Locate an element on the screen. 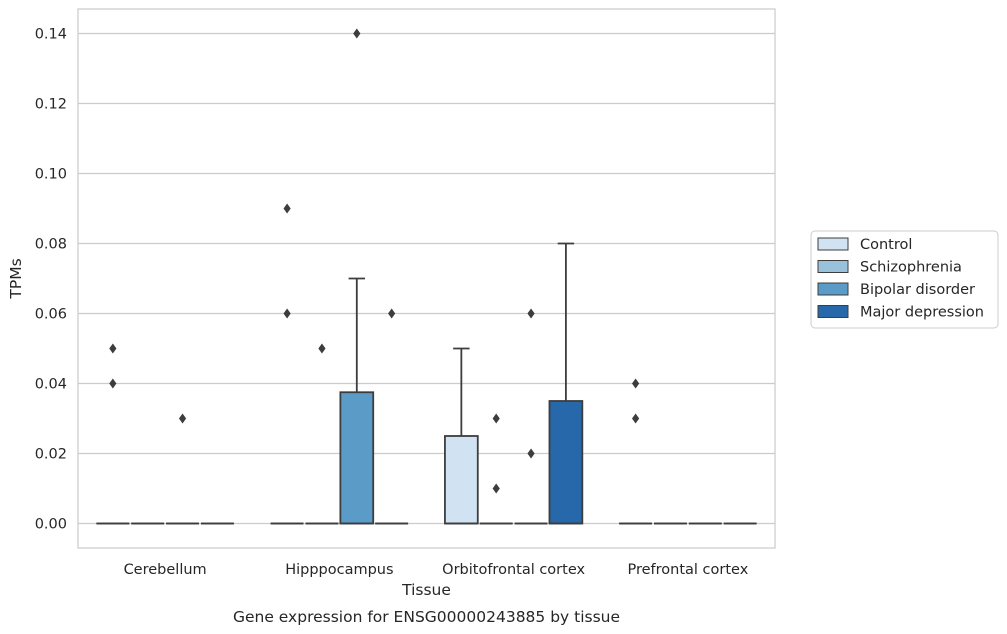 The height and width of the screenshot is (634, 1007). legend-label: Control is located at coordinates (886, 245).